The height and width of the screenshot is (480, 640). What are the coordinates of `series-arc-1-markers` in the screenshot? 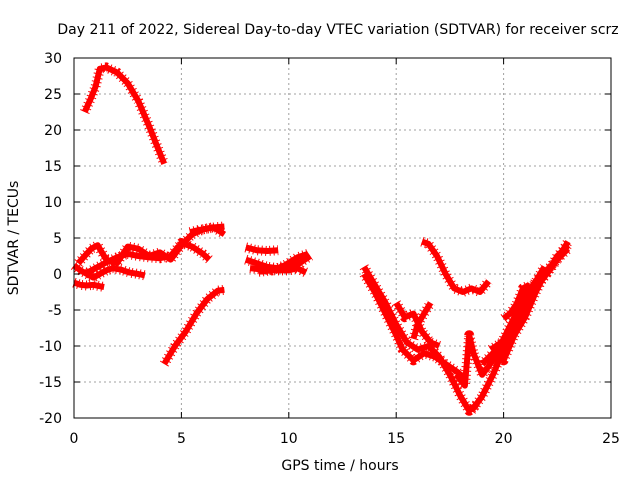 It's located at (124, 114).